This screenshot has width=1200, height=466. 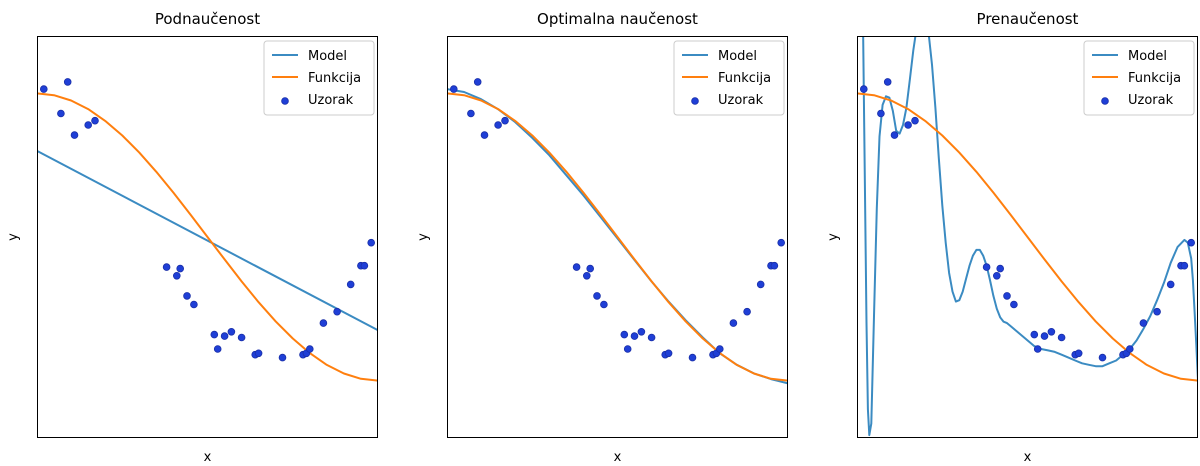 I want to click on chart-title: Podnaučenost, so click(x=207, y=19).